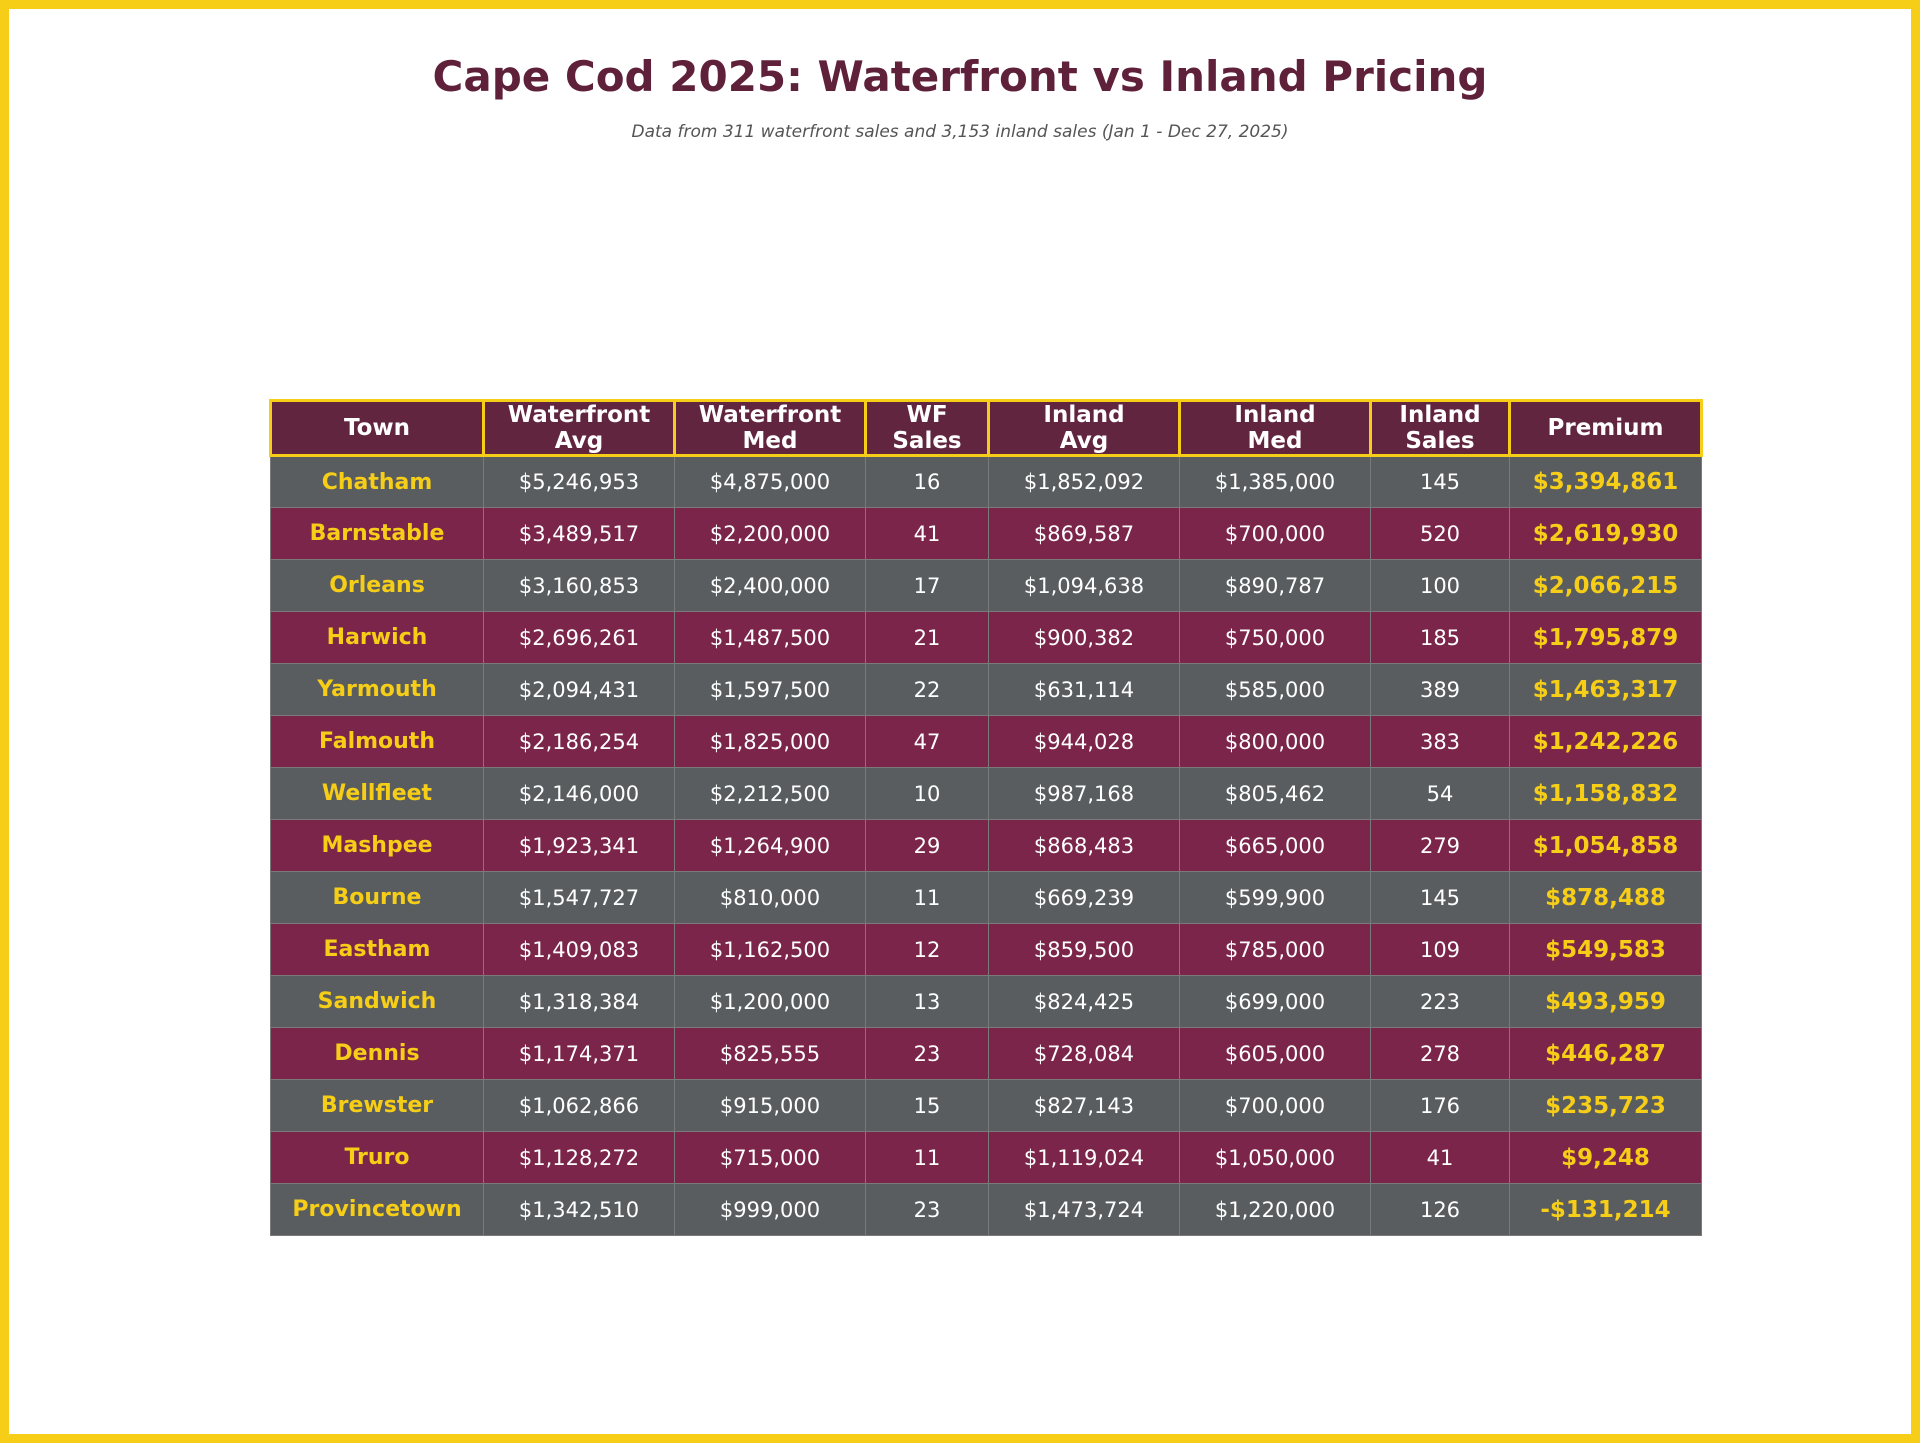  I want to click on cell-waterfront-avg: $5,246,953, so click(579, 481).